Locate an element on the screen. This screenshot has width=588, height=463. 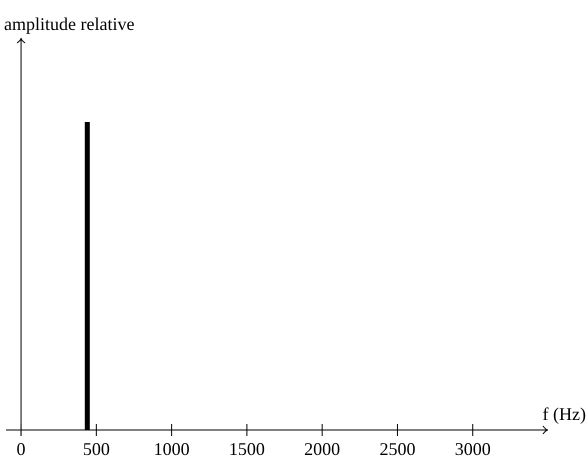
x-tick-label: 2500 is located at coordinates (397, 449).